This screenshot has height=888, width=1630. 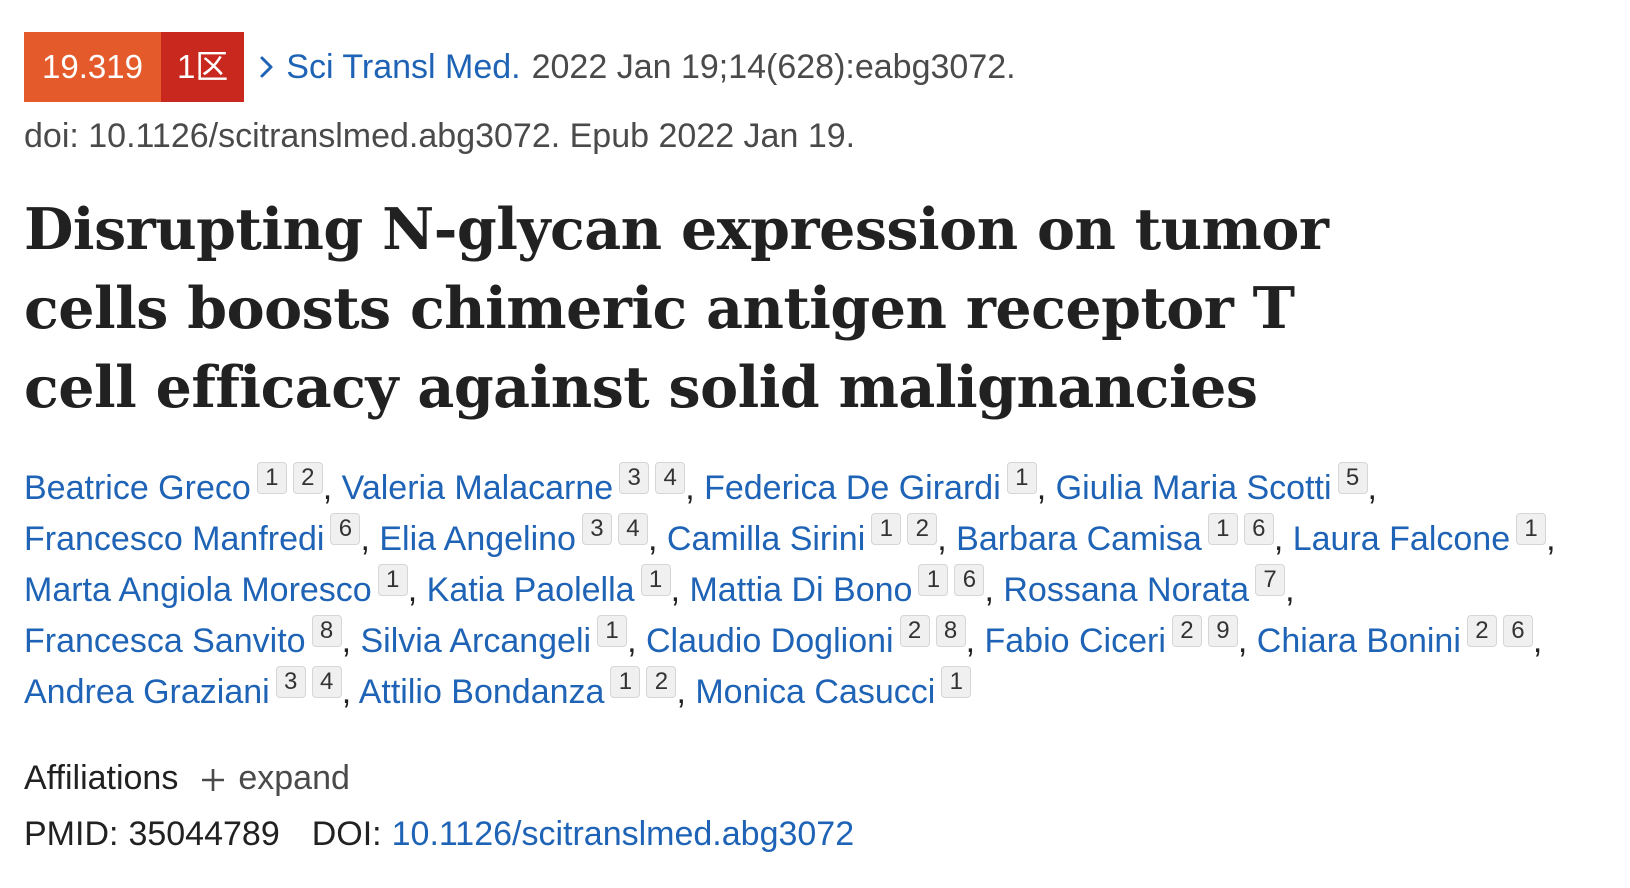 What do you see at coordinates (71, 833) in the screenshot?
I see `pmid-label: PMID:` at bounding box center [71, 833].